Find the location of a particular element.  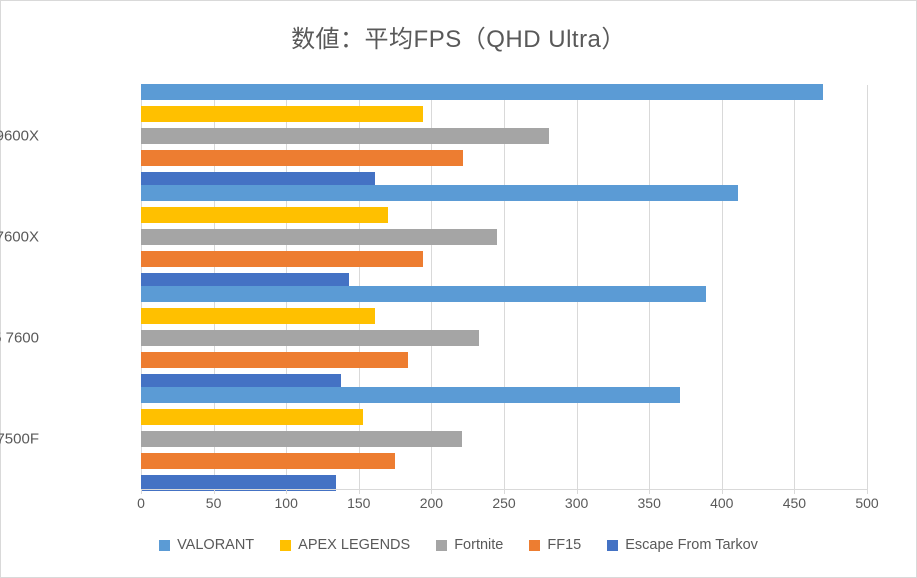

legend-item: Fortnite is located at coordinates (469, 545).